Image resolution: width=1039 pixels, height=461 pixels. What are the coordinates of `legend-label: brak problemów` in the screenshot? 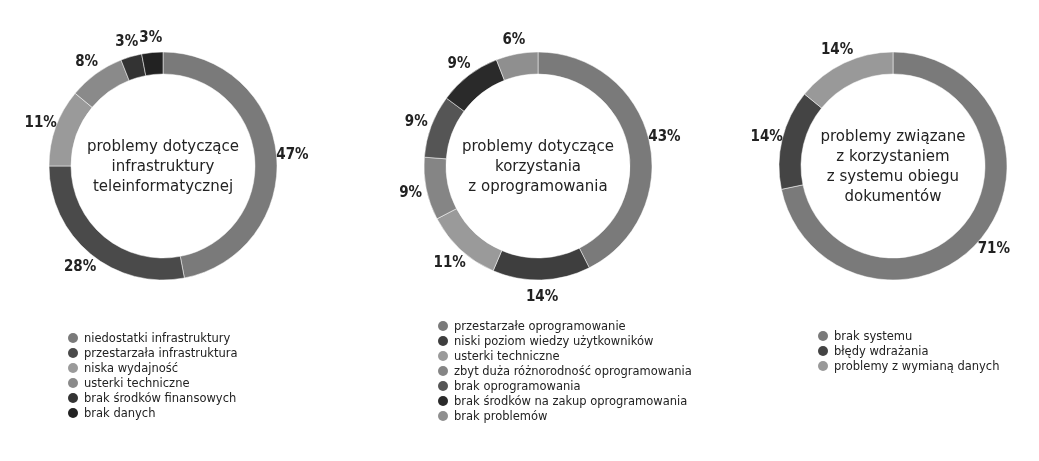 It's located at (501, 416).